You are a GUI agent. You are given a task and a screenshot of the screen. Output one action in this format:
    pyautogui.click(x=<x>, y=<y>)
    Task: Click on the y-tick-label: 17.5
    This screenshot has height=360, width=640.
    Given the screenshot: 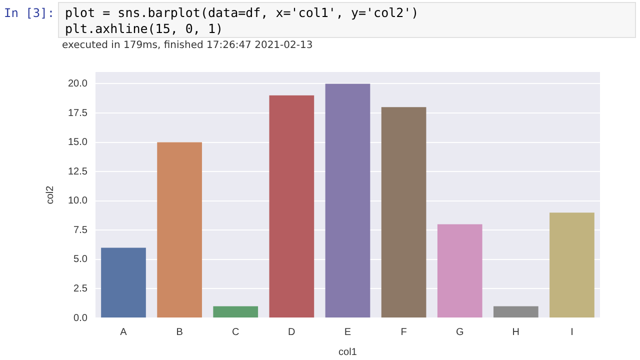 What is the action you would take?
    pyautogui.click(x=78, y=113)
    